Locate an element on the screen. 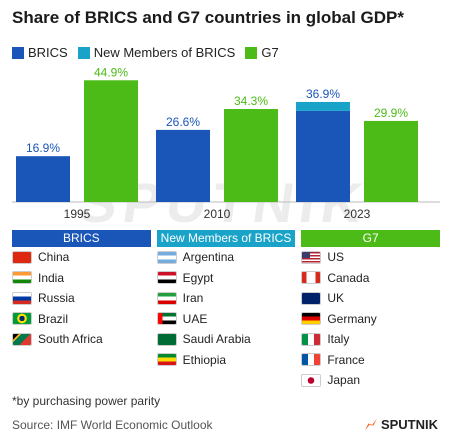 The width and height of the screenshot is (452, 445). country-list-brics: China India Russia Brazil South Africa is located at coordinates (81, 298).